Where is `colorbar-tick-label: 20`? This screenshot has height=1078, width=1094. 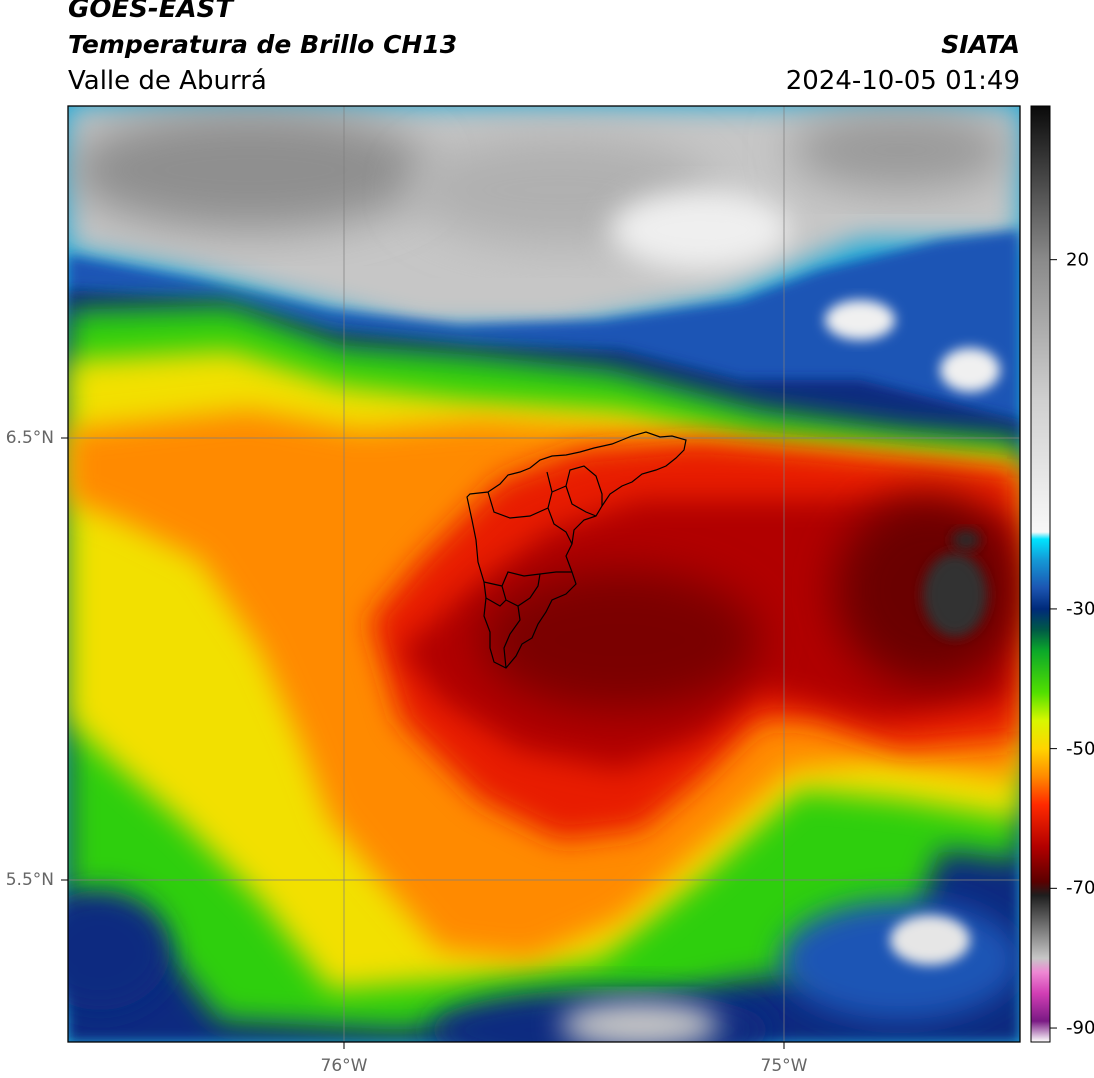
colorbar-tick-label: 20 is located at coordinates (1077, 260).